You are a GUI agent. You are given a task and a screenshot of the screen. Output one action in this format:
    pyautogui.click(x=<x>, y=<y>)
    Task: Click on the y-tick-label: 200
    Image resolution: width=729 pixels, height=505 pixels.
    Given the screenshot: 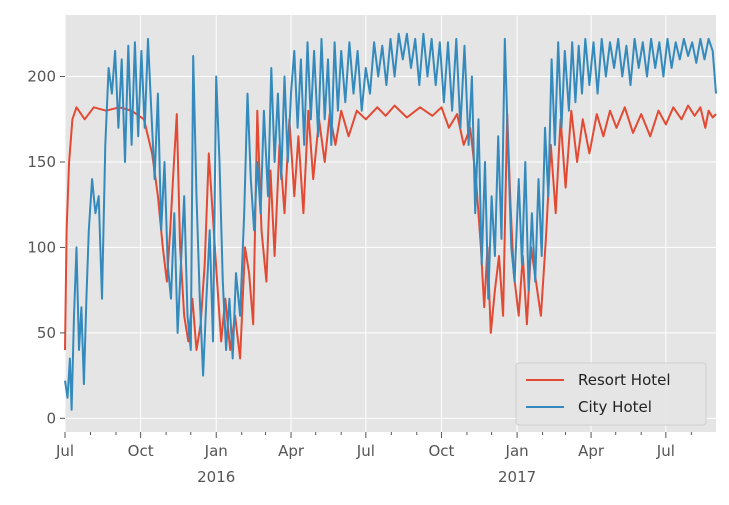 What is the action you would take?
    pyautogui.click(x=41, y=77)
    